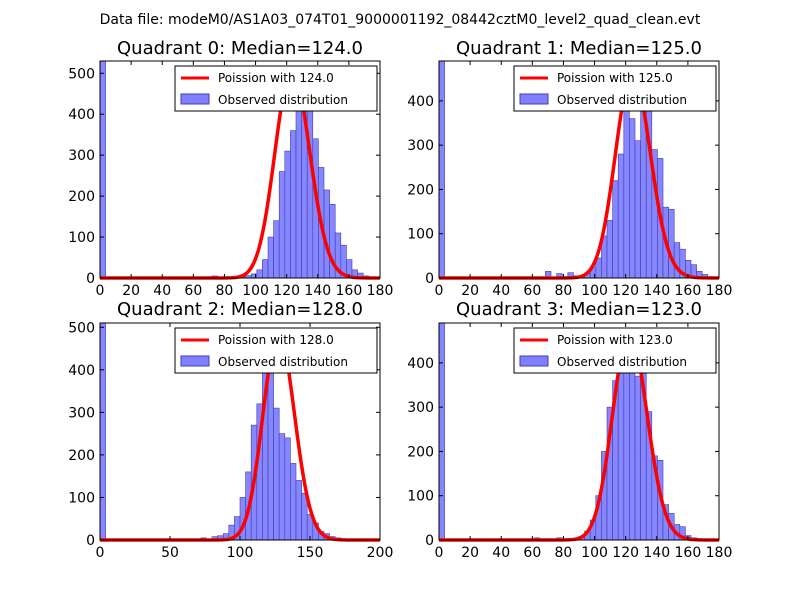 This screenshot has height=600, width=800. What do you see at coordinates (615, 340) in the screenshot?
I see `legend-poisson-label: Poission with 123.0` at bounding box center [615, 340].